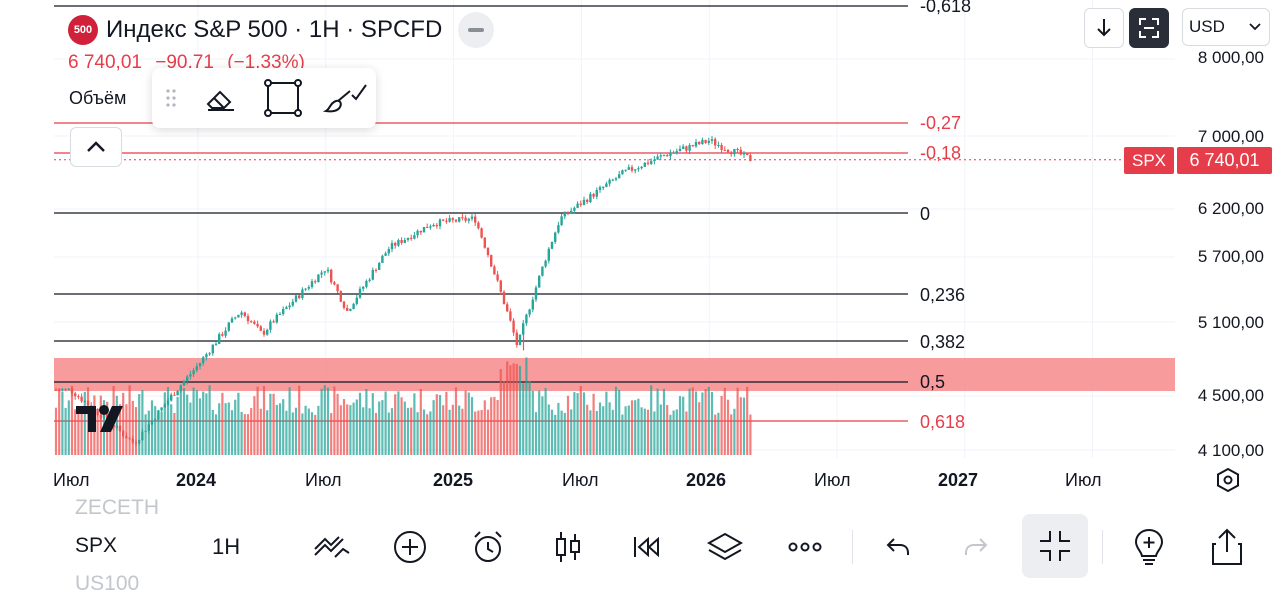 The width and height of the screenshot is (1280, 596). What do you see at coordinates (96, 545) in the screenshot?
I see `ticker-current: SPX` at bounding box center [96, 545].